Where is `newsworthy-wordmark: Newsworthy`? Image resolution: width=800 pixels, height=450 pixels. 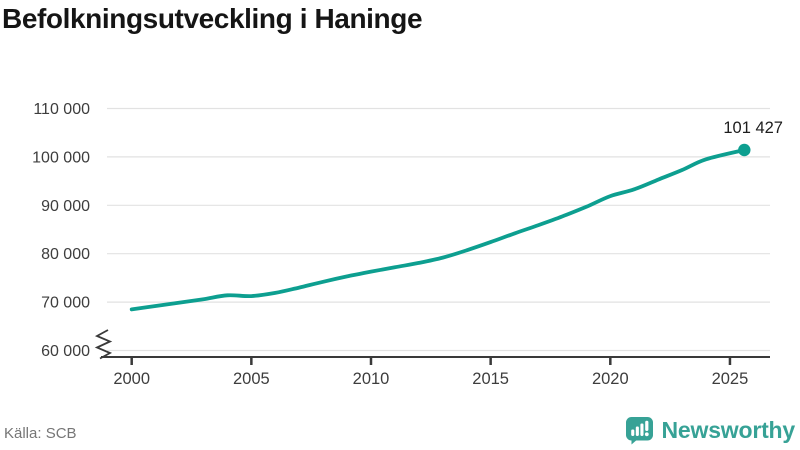
newsworthy-wordmark: Newsworthy is located at coordinates (728, 430).